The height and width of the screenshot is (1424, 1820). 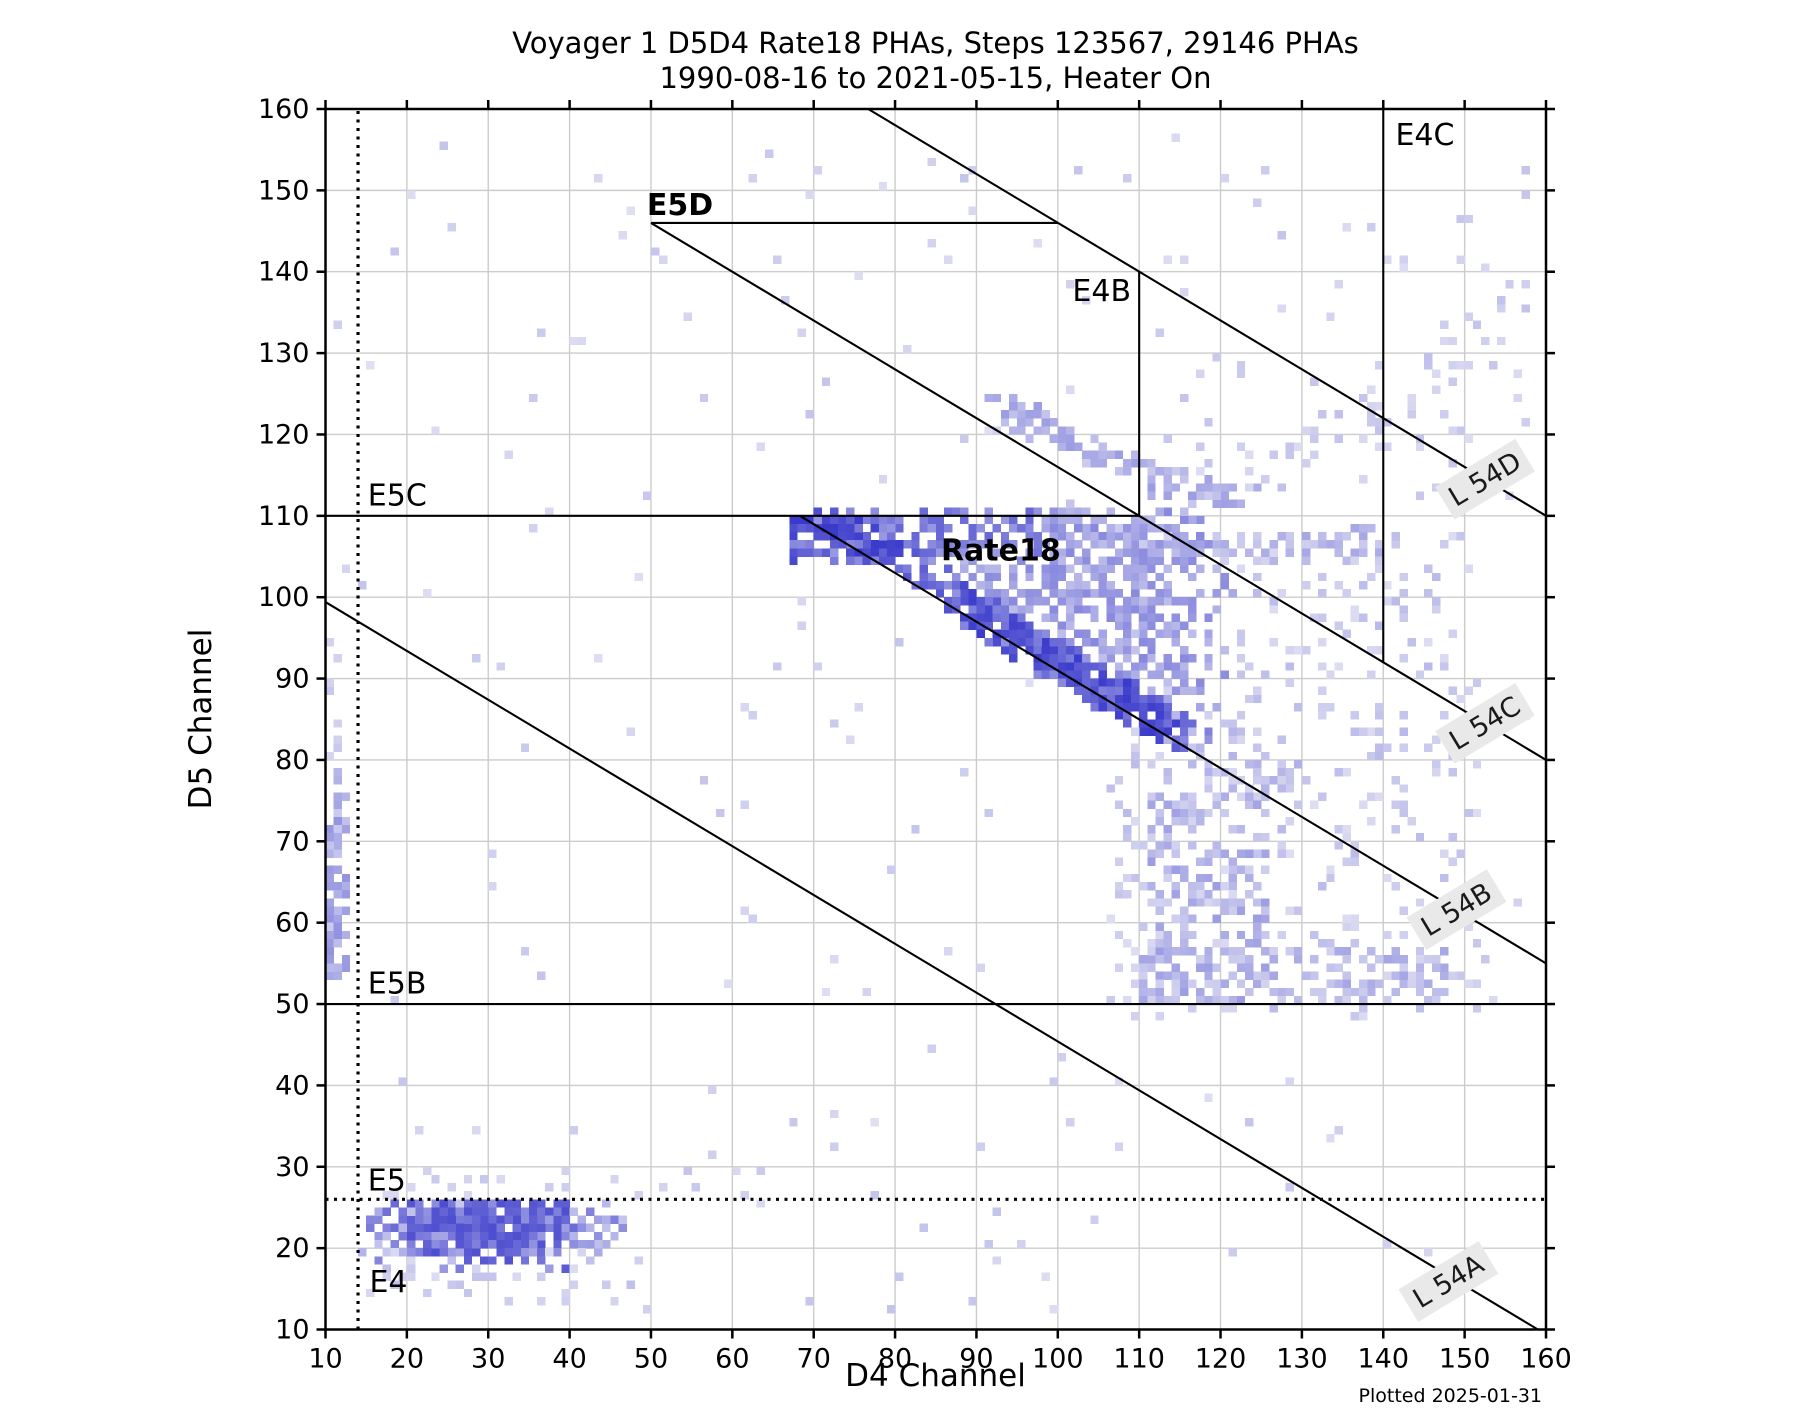 What do you see at coordinates (1101, 291) in the screenshot?
I see `region-label-E4B: E4B` at bounding box center [1101, 291].